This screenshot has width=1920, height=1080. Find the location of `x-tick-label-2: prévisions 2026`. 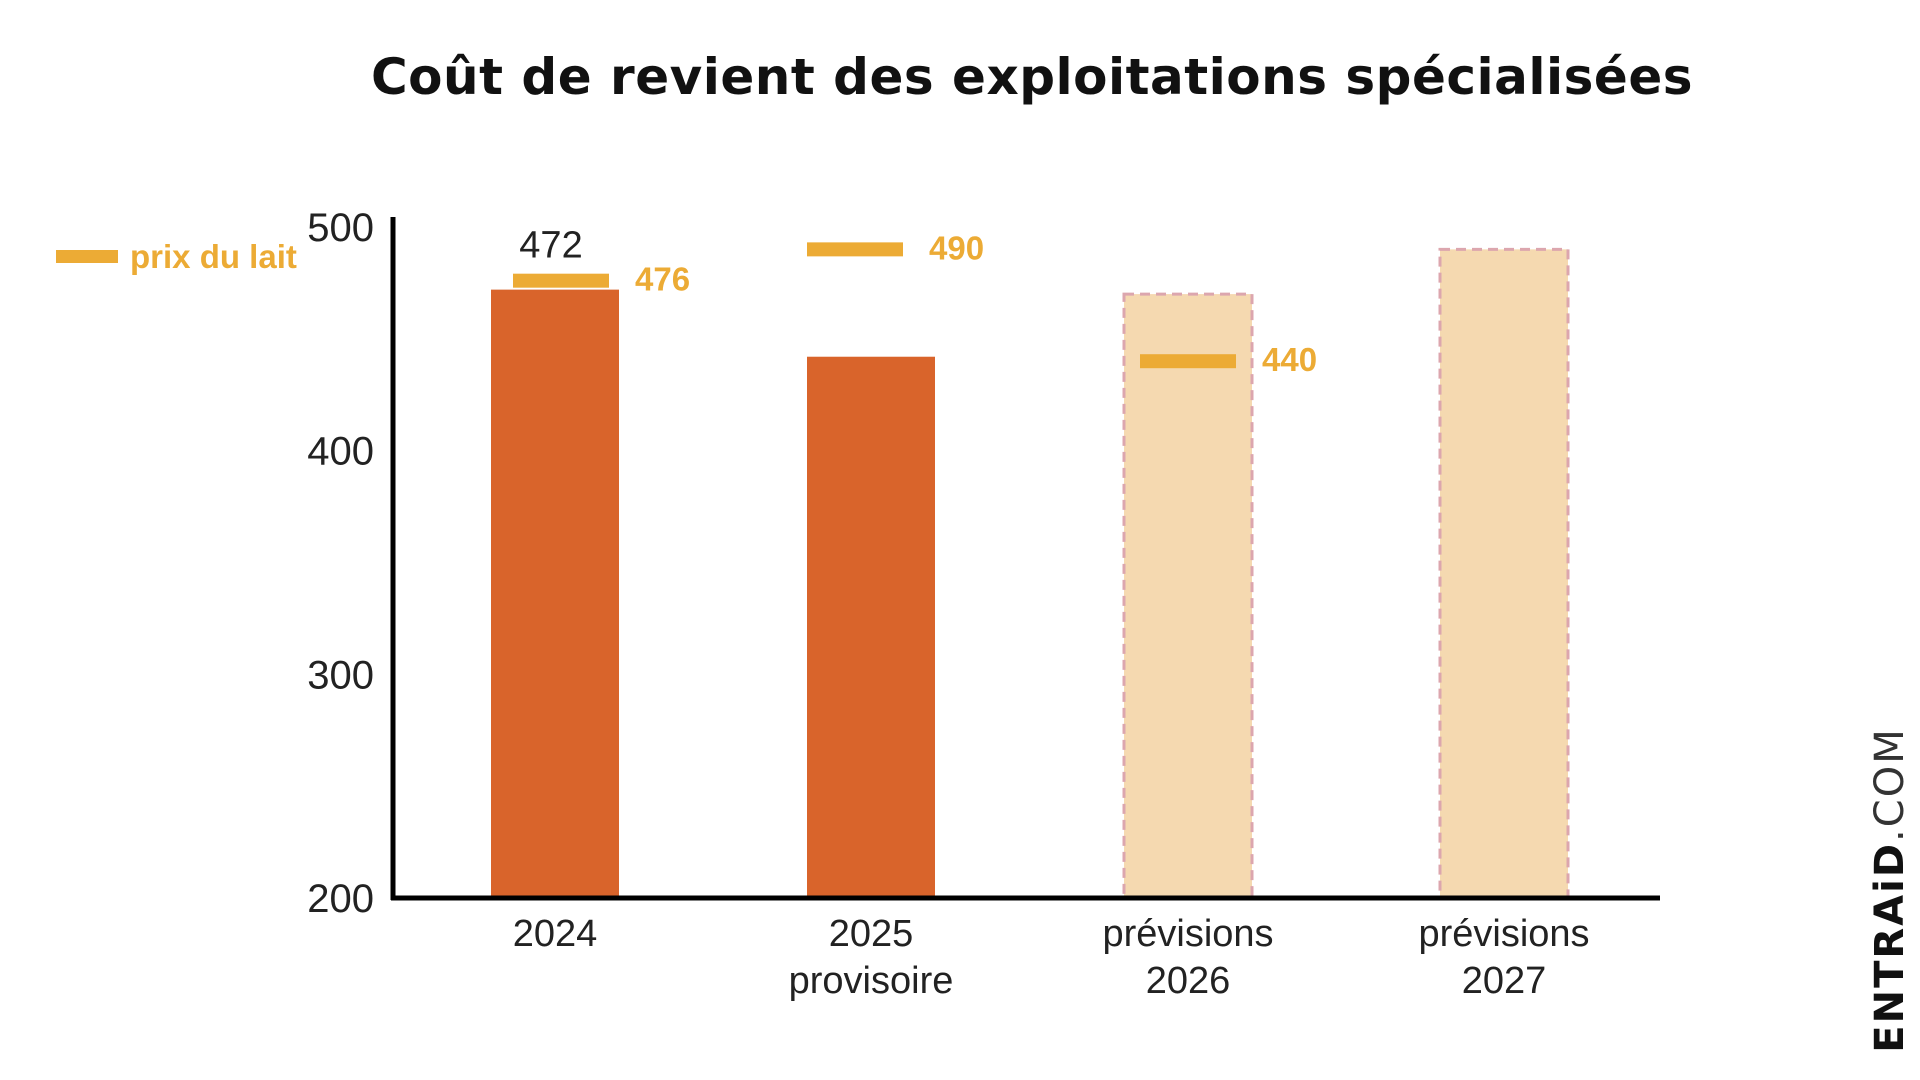

x-tick-label-2: prévisions 2026 is located at coordinates (1187, 957).